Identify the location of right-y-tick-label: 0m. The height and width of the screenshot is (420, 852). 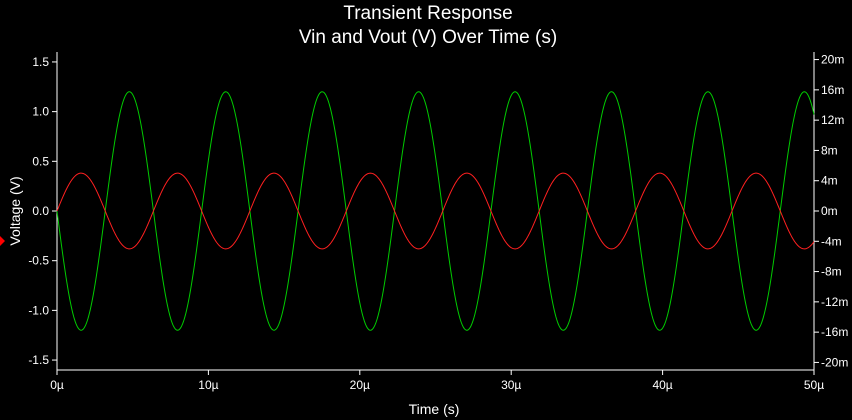
(829, 211).